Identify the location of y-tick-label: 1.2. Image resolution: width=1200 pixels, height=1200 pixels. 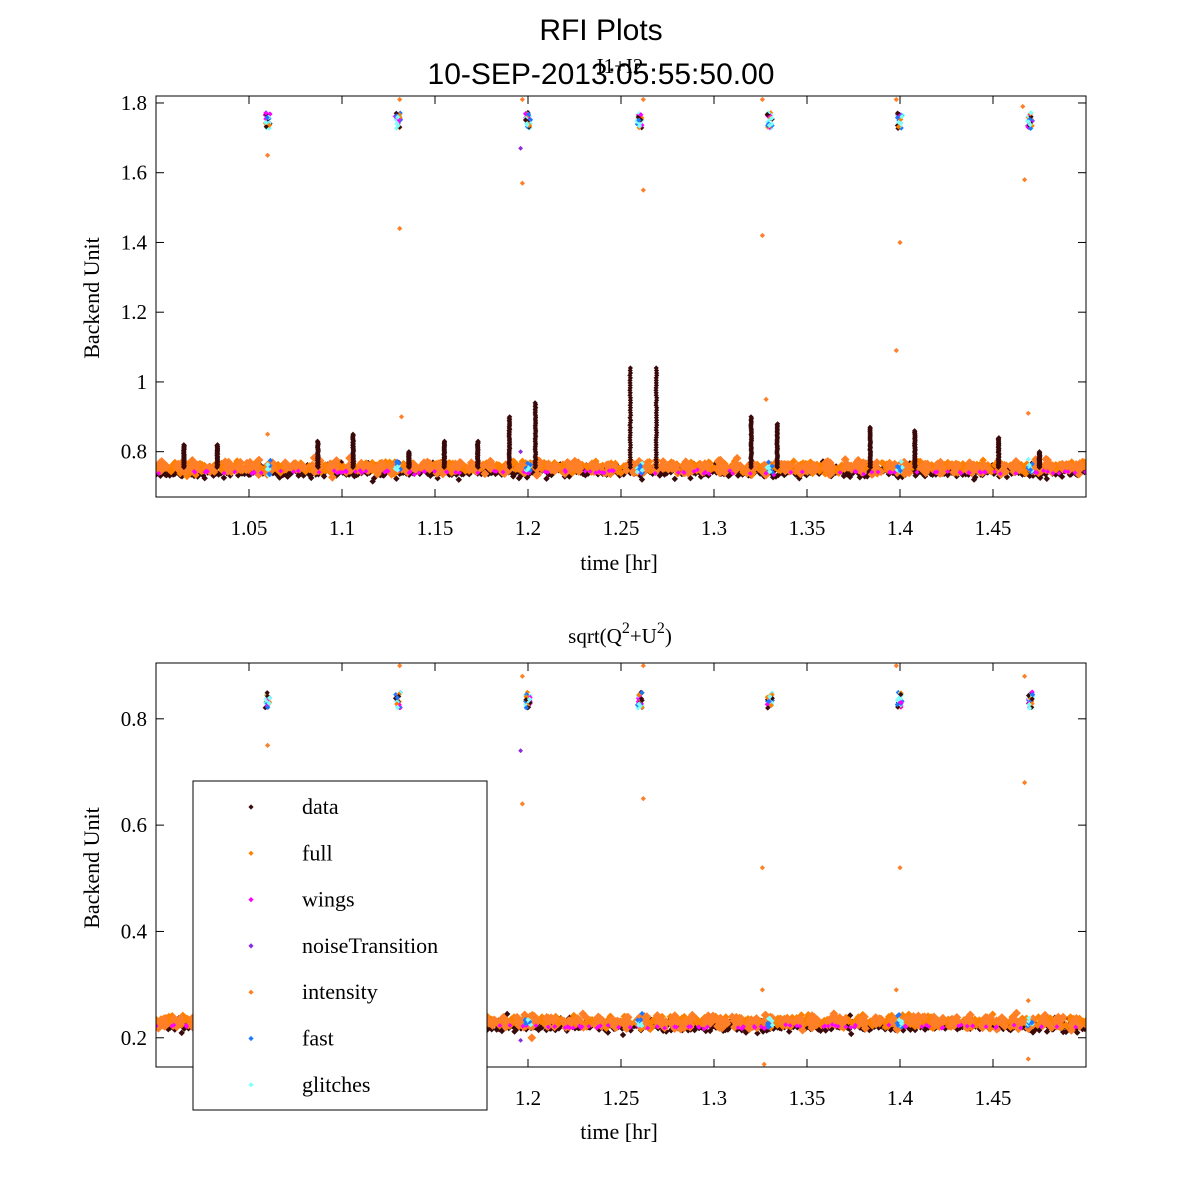
(134, 312).